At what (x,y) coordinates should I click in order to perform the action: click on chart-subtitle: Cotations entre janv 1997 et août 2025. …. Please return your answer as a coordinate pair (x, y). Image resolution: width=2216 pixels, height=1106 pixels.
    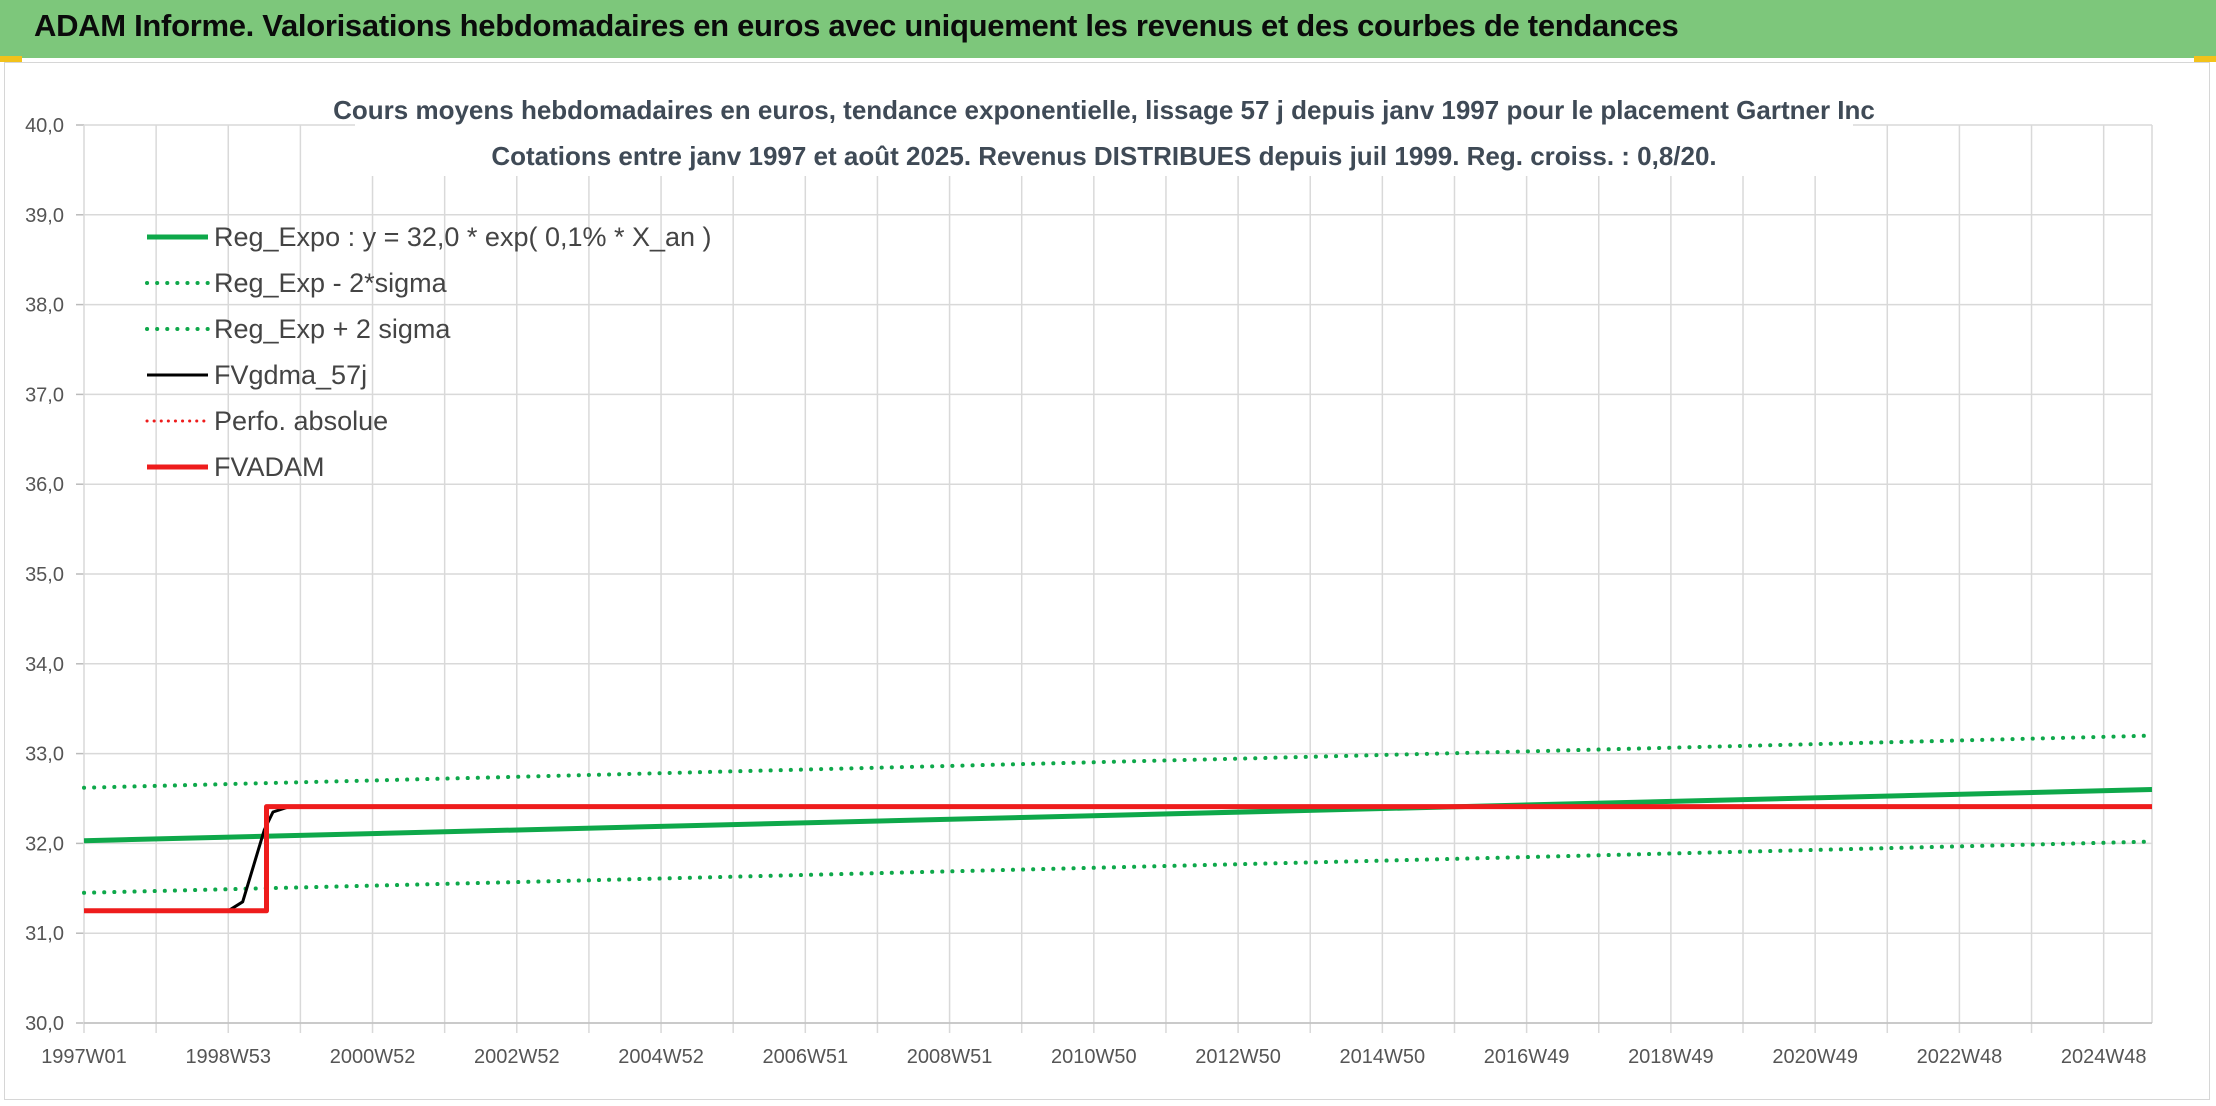
    Looking at the image, I should click on (1103, 156).